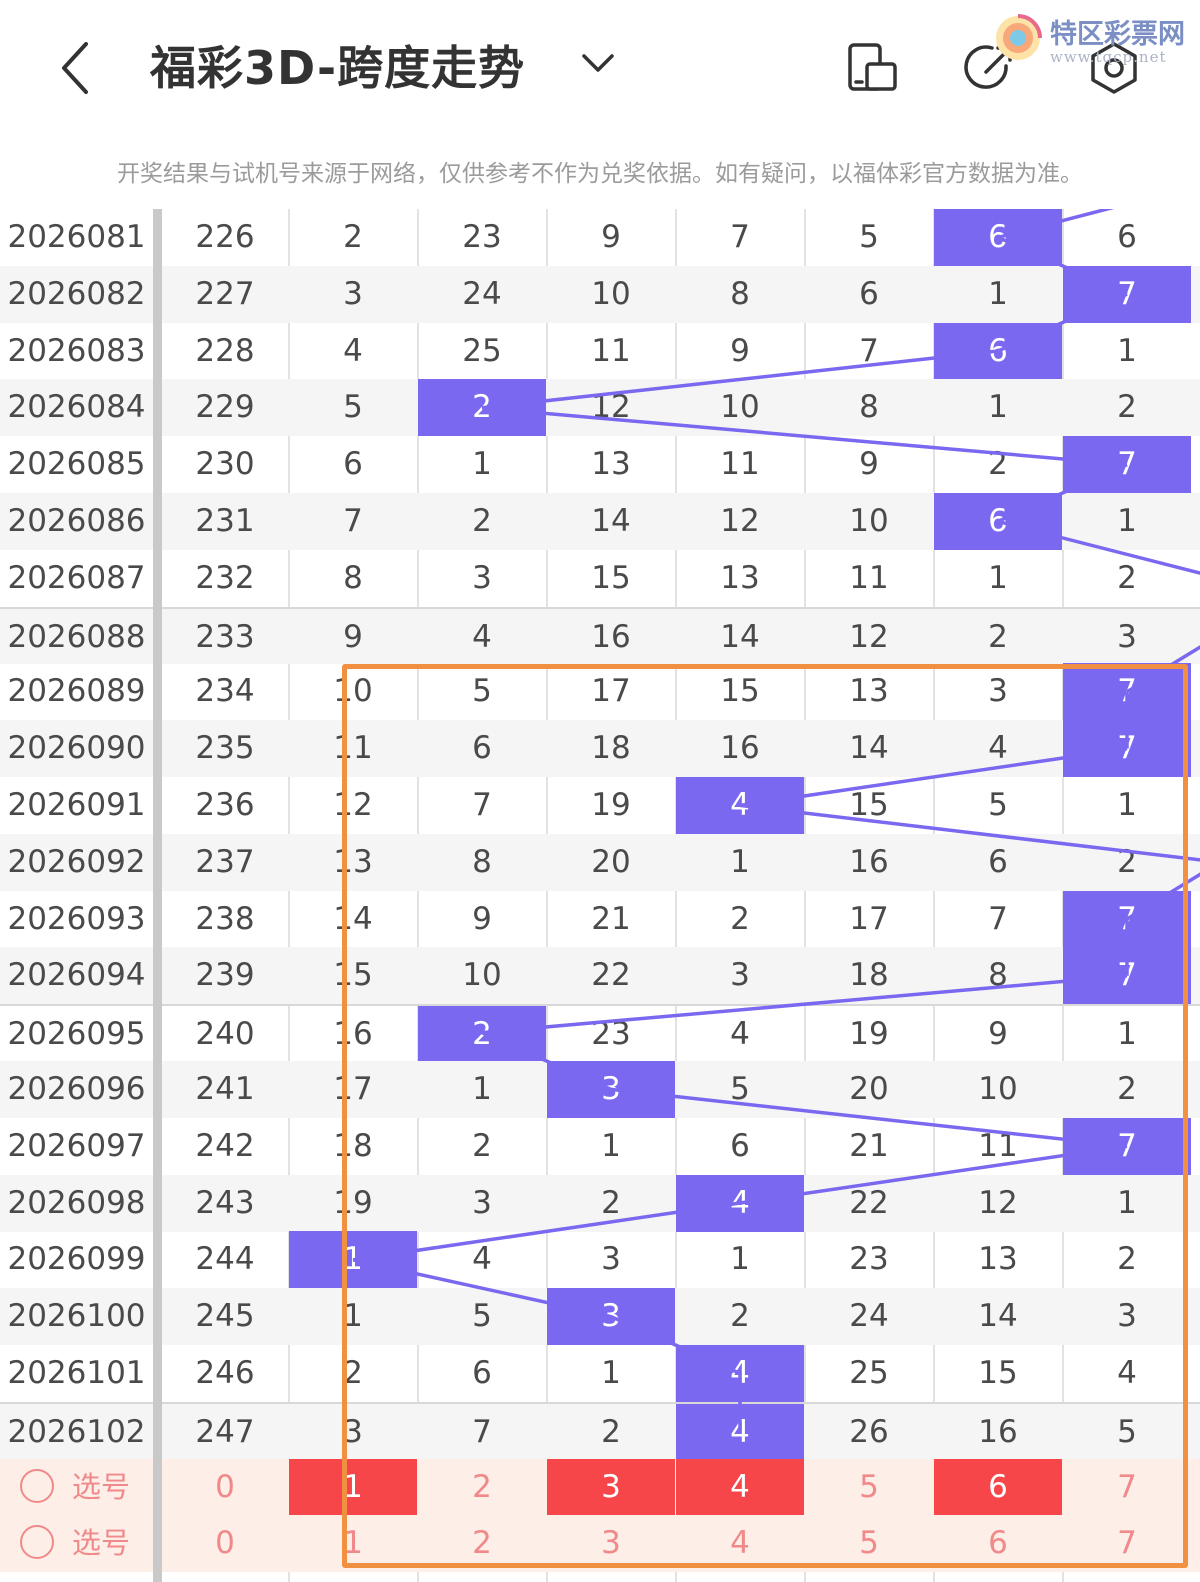  What do you see at coordinates (225, 805) in the screenshot?
I see `sum-value: 236` at bounding box center [225, 805].